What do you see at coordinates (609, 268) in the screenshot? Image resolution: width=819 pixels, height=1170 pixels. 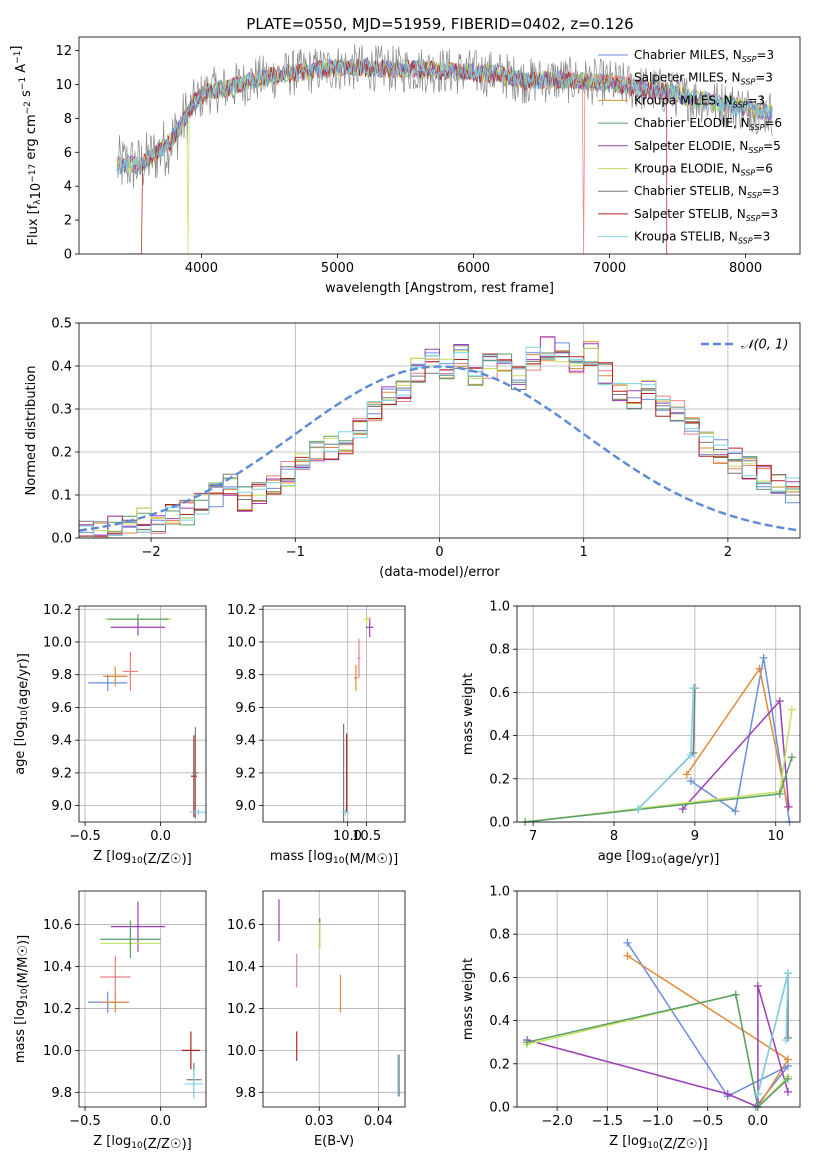 I see `x-tick-label: 7000` at bounding box center [609, 268].